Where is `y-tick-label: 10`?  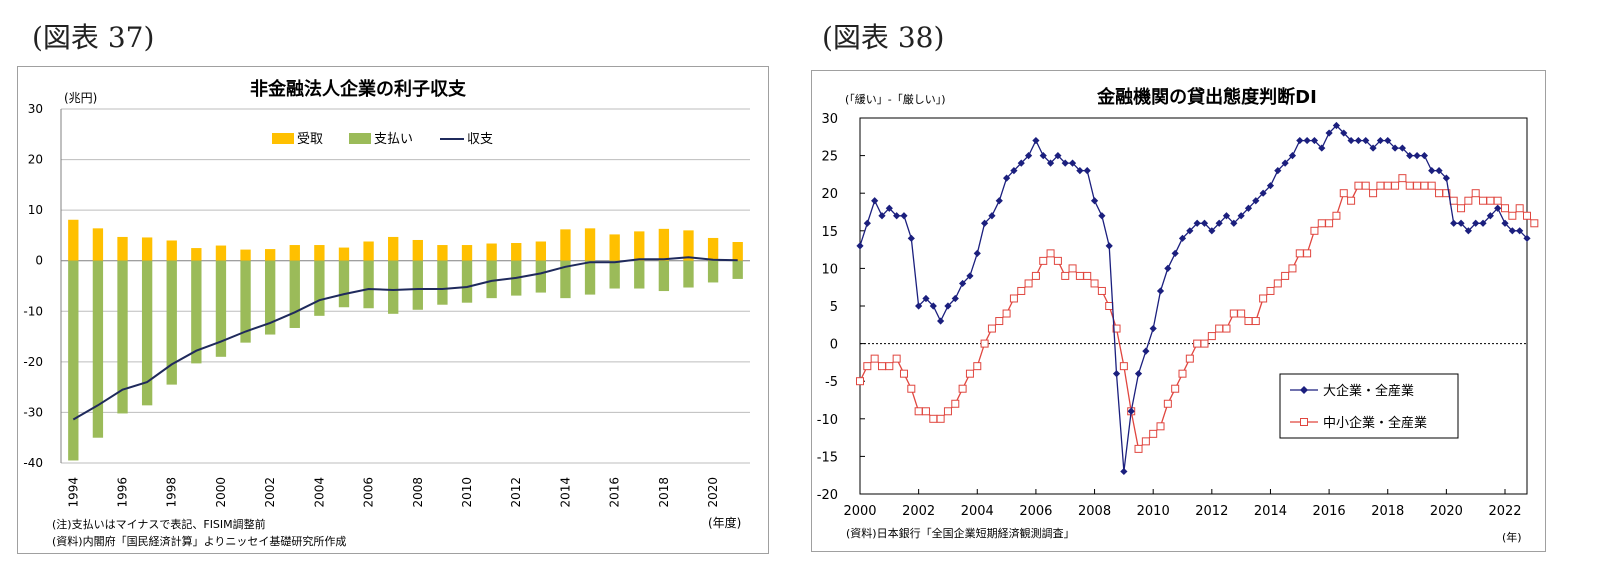 y-tick-label: 10 is located at coordinates (829, 269).